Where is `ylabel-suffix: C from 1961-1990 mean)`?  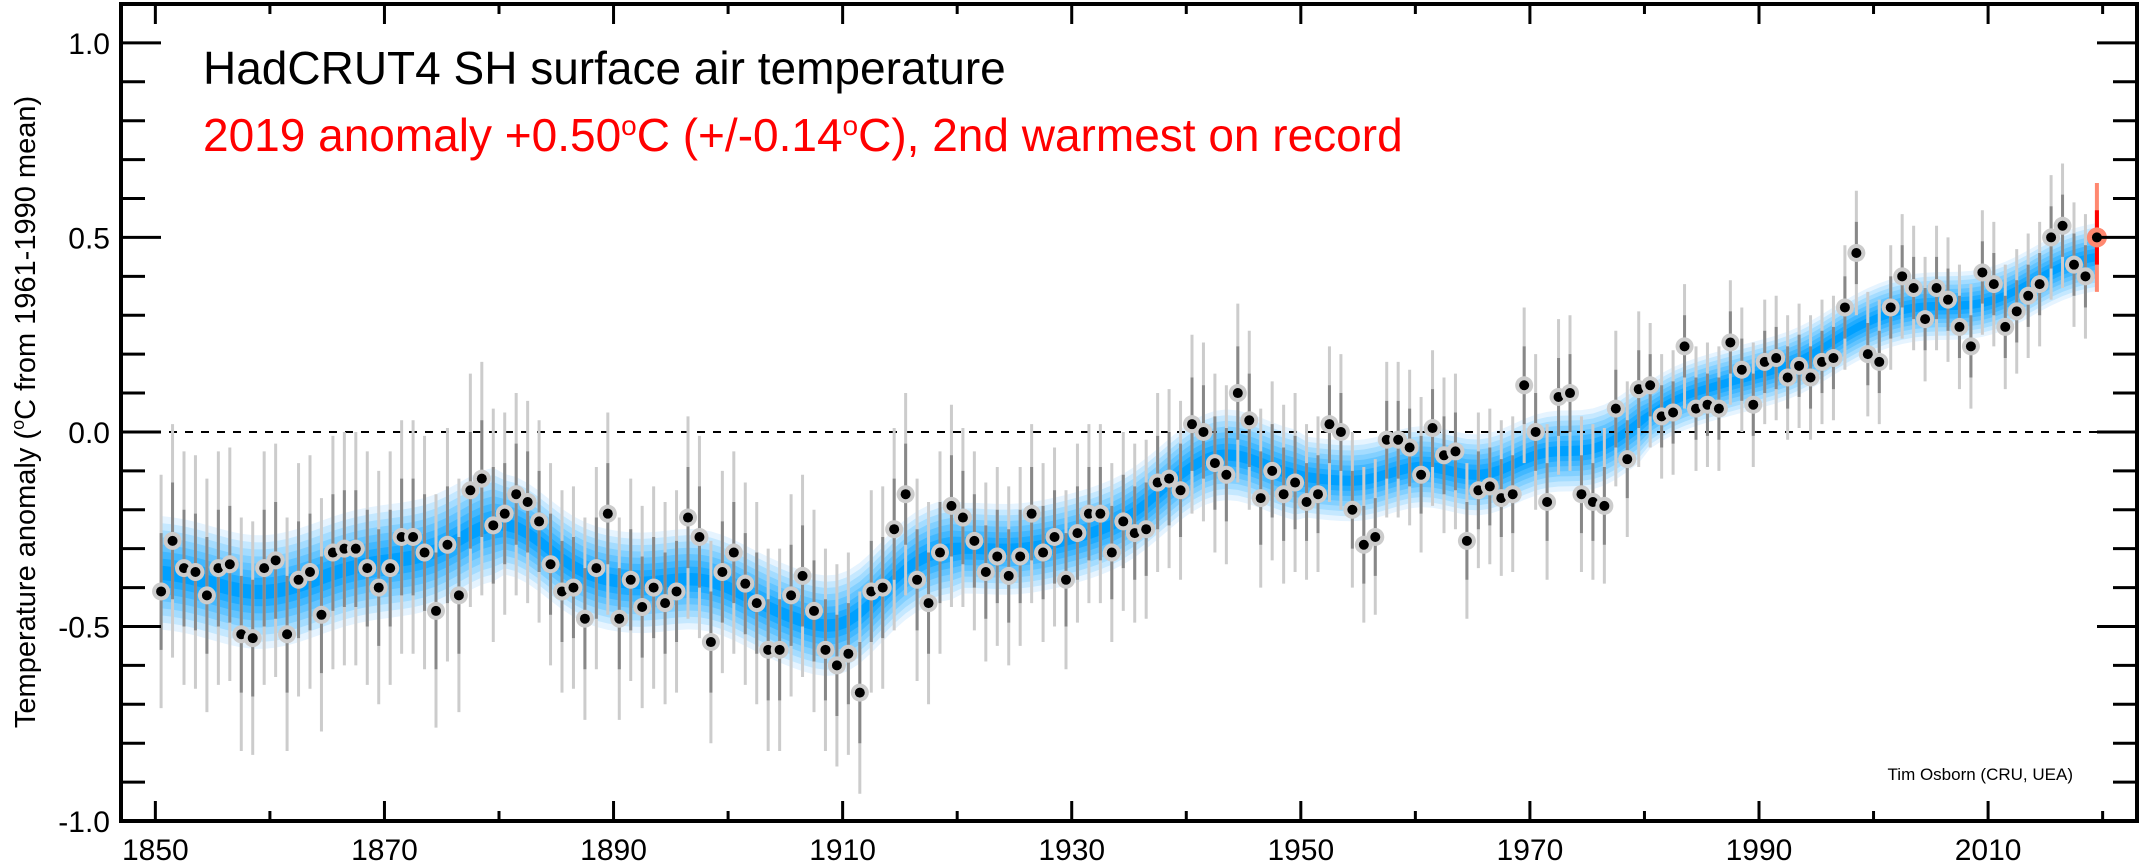 ylabel-suffix: C from 1961-1990 mean) is located at coordinates (26, 258).